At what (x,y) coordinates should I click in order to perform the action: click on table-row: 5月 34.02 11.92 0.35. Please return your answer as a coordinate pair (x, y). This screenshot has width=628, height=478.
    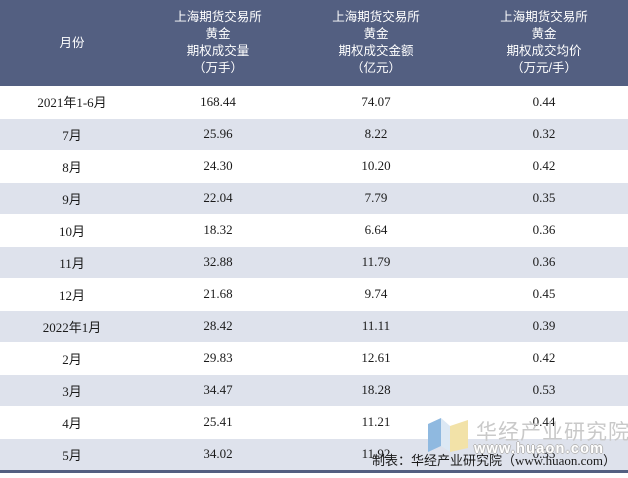
    Looking at the image, I should click on (314, 454).